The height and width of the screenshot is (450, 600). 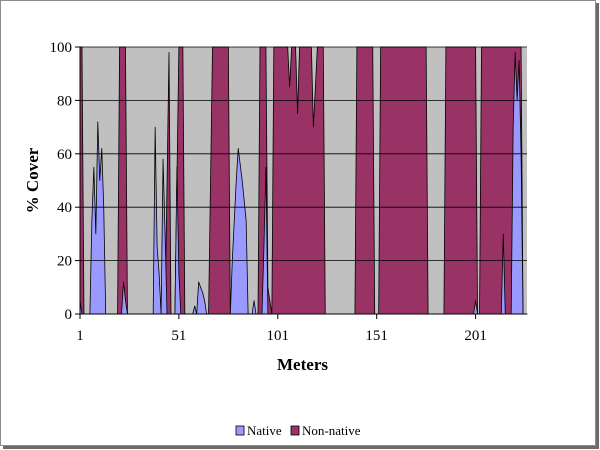 What do you see at coordinates (264, 430) in the screenshot?
I see `legend-label-native: Native` at bounding box center [264, 430].